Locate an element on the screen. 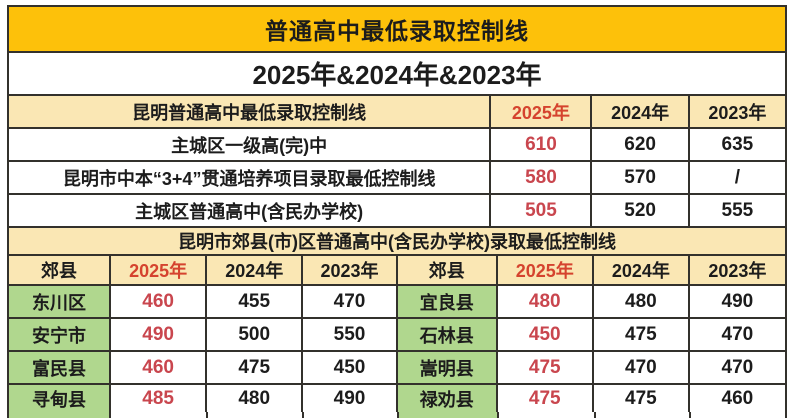 The width and height of the screenshot is (794, 419). county-cell: 安宁市 is located at coordinates (59, 334).